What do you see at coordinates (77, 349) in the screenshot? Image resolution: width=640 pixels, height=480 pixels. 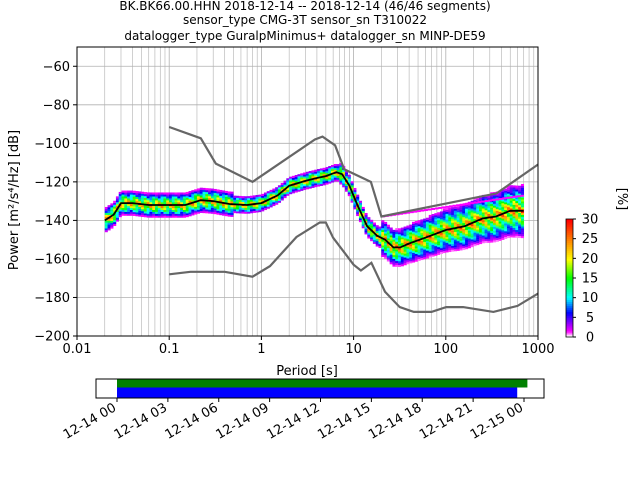 I see `x-tick-label: 0.01` at bounding box center [77, 349].